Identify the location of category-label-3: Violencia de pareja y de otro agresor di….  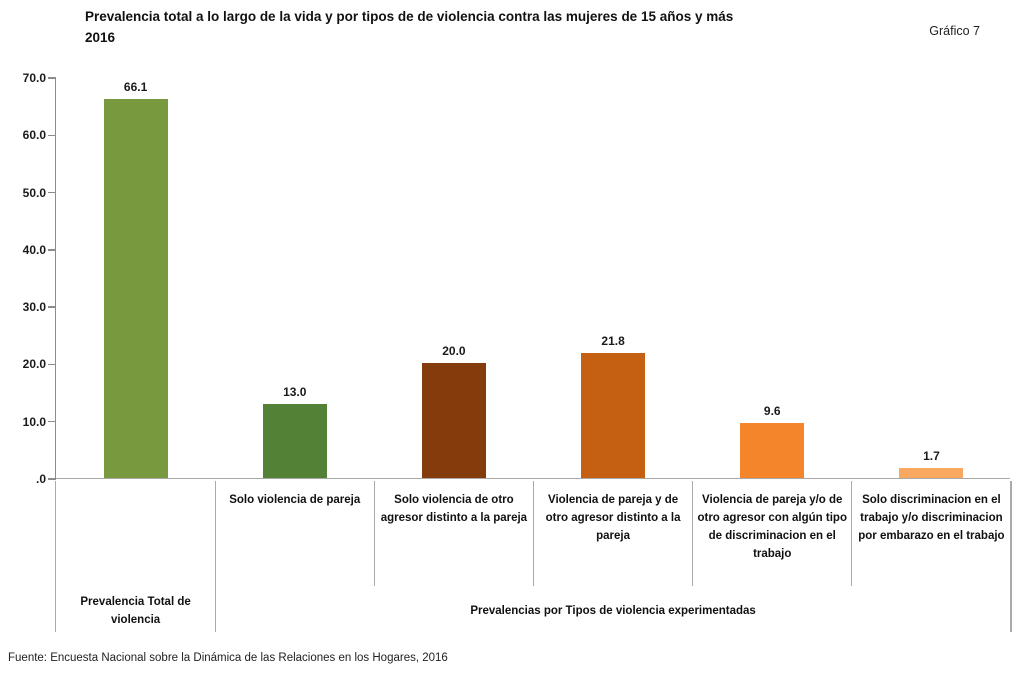
(613, 518).